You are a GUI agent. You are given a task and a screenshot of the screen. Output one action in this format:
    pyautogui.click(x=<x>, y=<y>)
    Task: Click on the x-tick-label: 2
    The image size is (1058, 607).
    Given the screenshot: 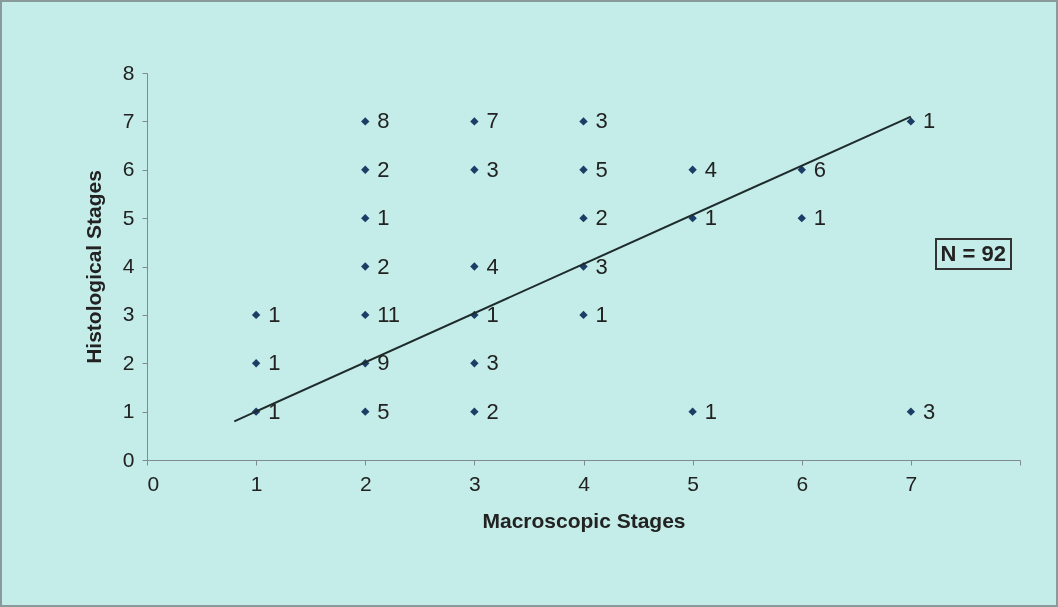 What is the action you would take?
    pyautogui.click(x=365, y=483)
    